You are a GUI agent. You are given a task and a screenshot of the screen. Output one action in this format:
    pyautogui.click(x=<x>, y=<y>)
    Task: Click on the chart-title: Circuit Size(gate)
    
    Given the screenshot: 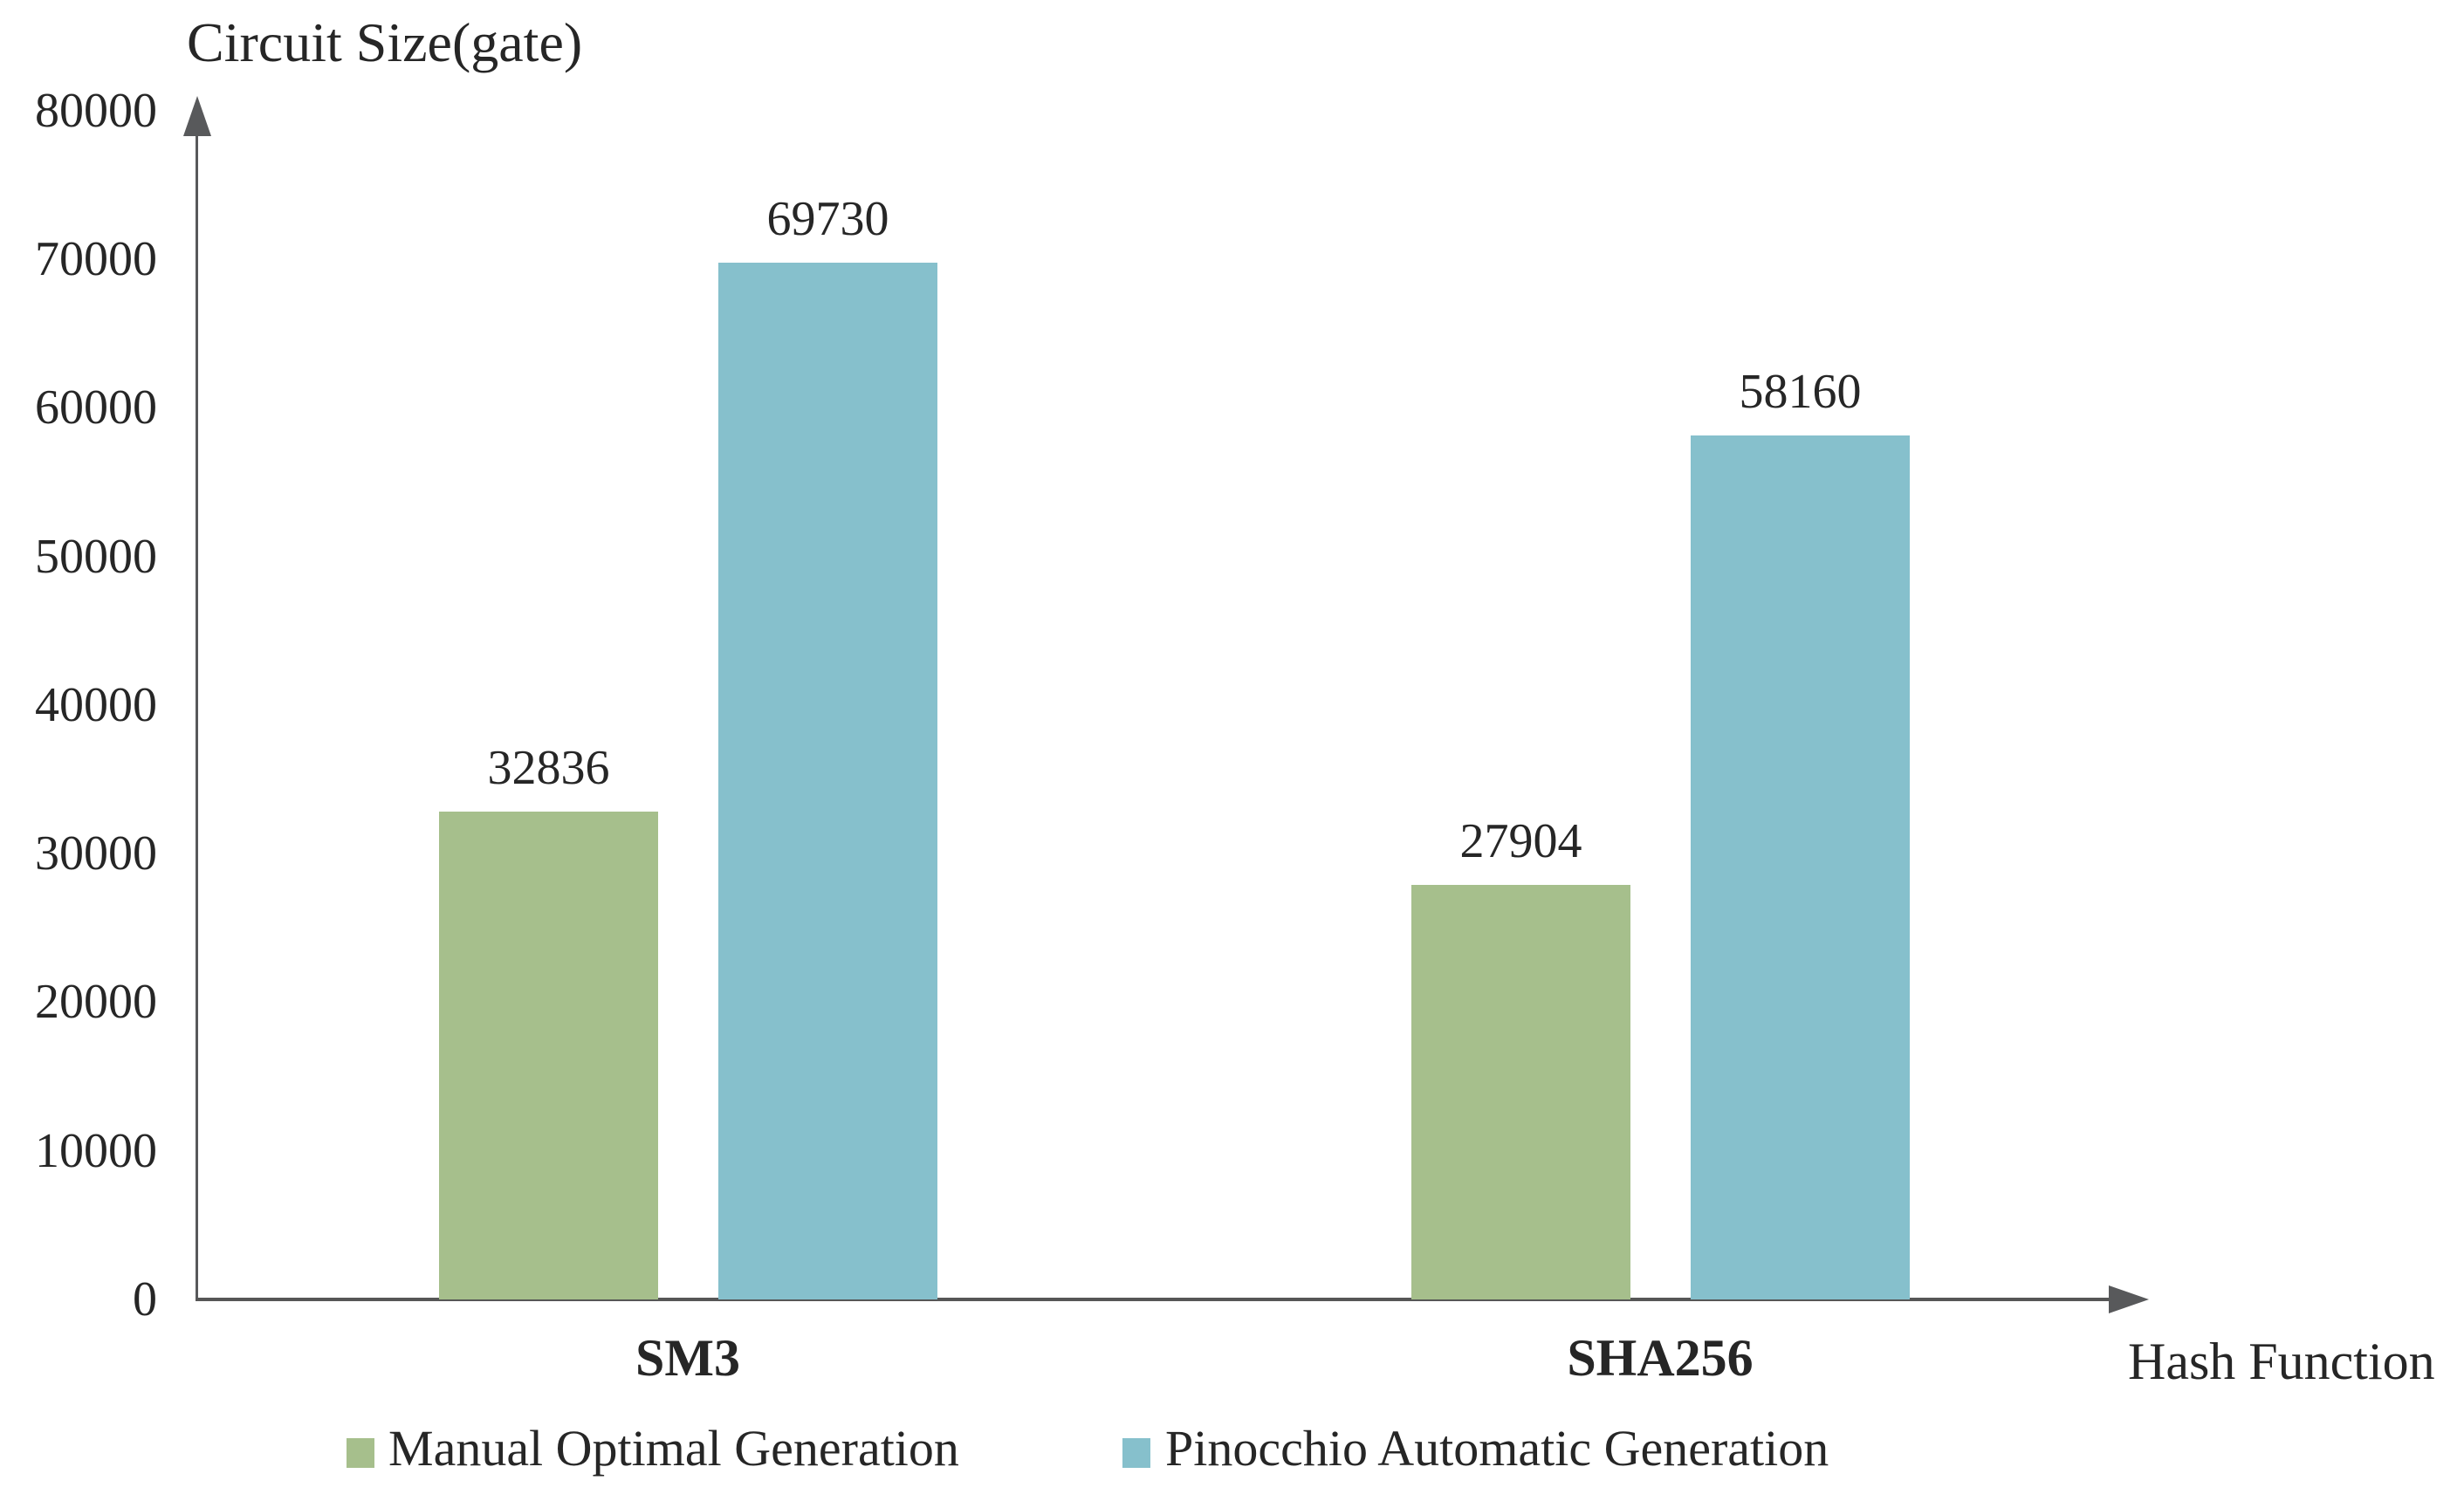 What is the action you would take?
    pyautogui.click(x=385, y=42)
    